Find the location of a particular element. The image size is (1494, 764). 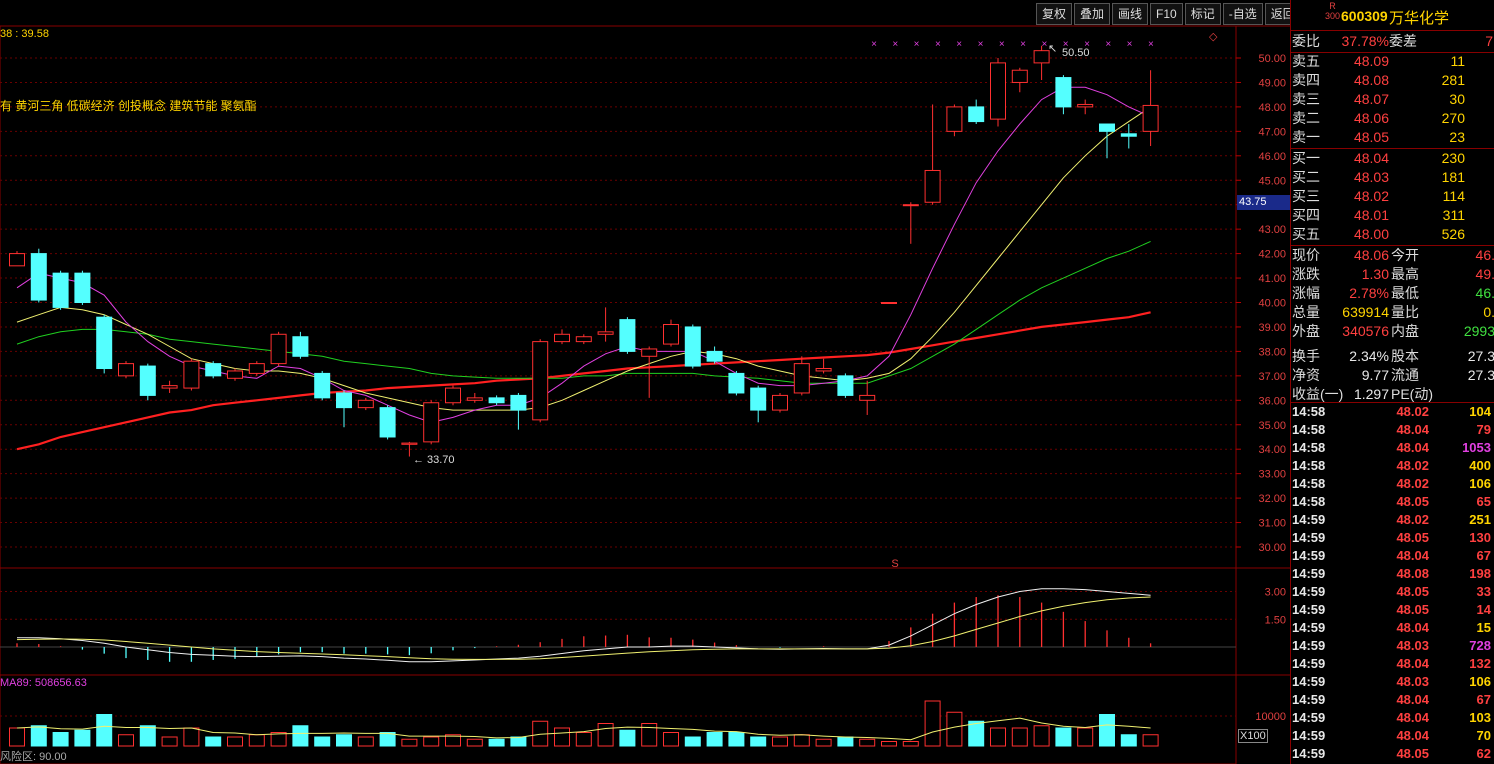

price-tick-label: 46.00 is located at coordinates (1272, 157).